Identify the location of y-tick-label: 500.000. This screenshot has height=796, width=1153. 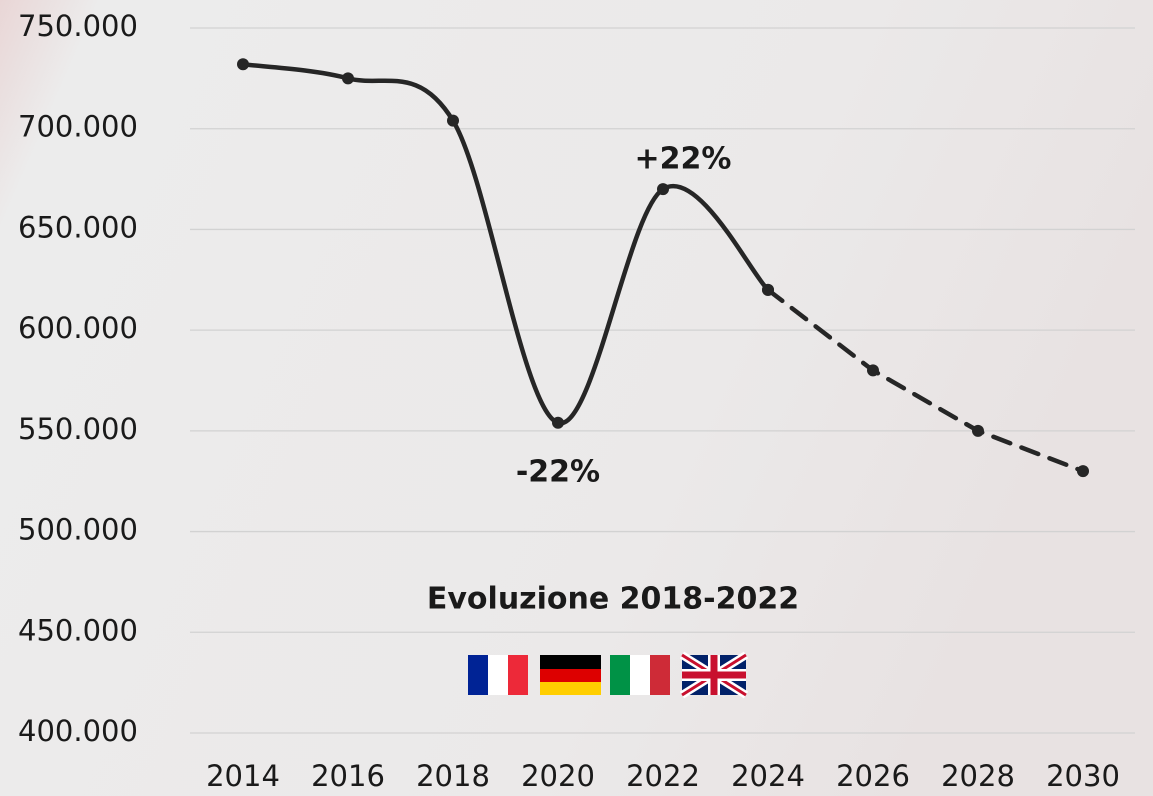
(78, 530).